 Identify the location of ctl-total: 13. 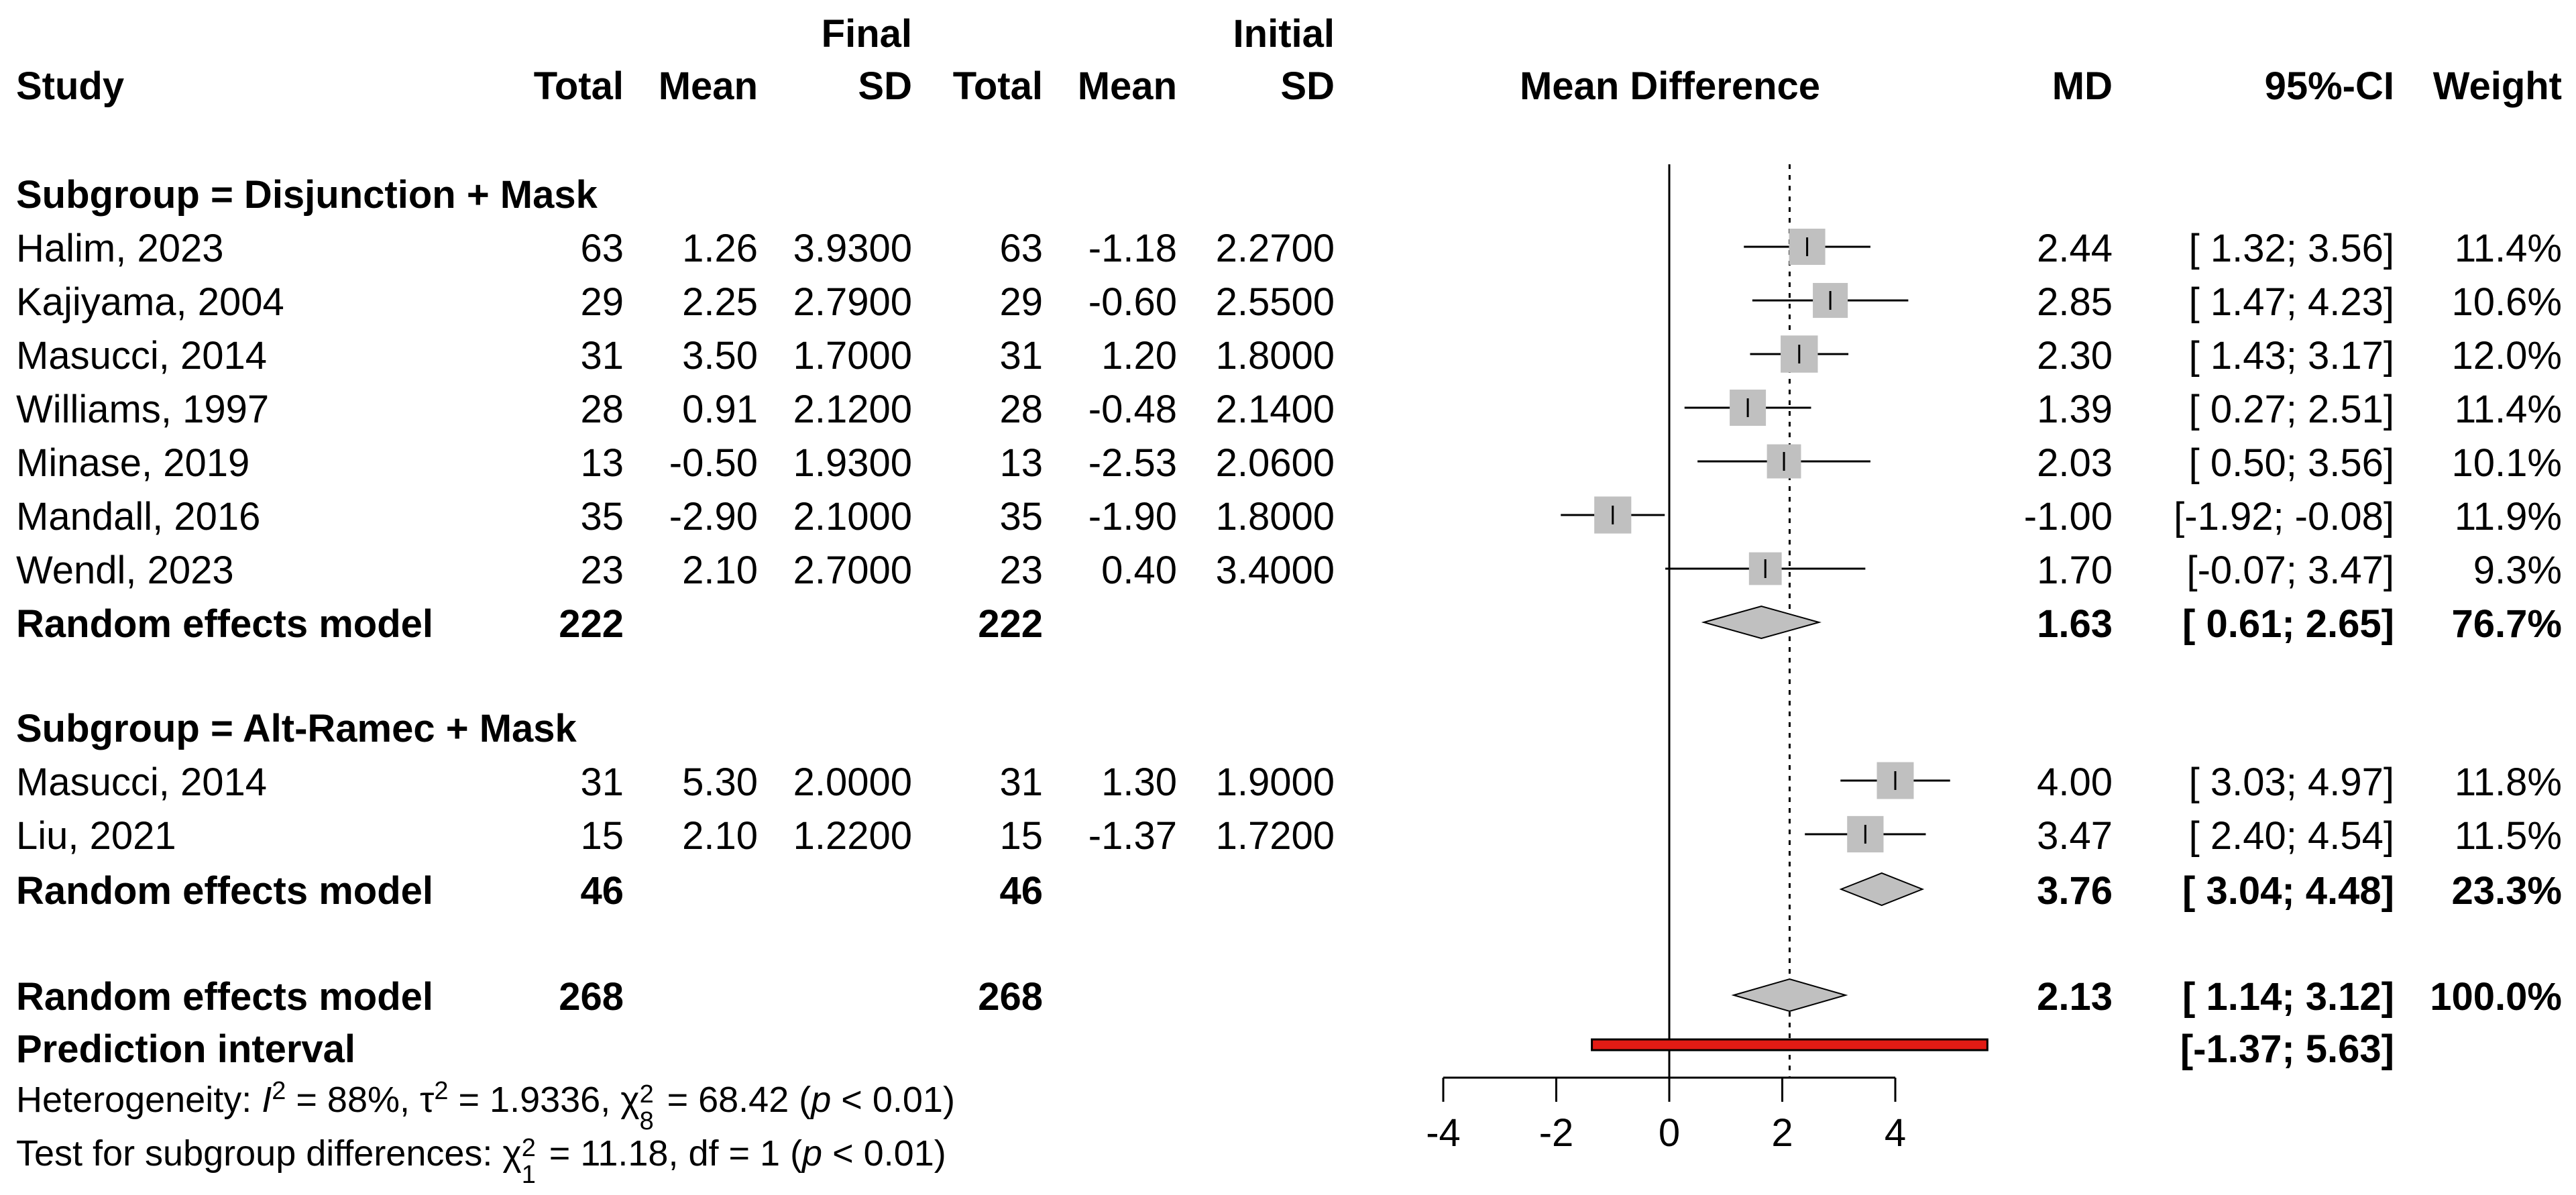
(1021, 463).